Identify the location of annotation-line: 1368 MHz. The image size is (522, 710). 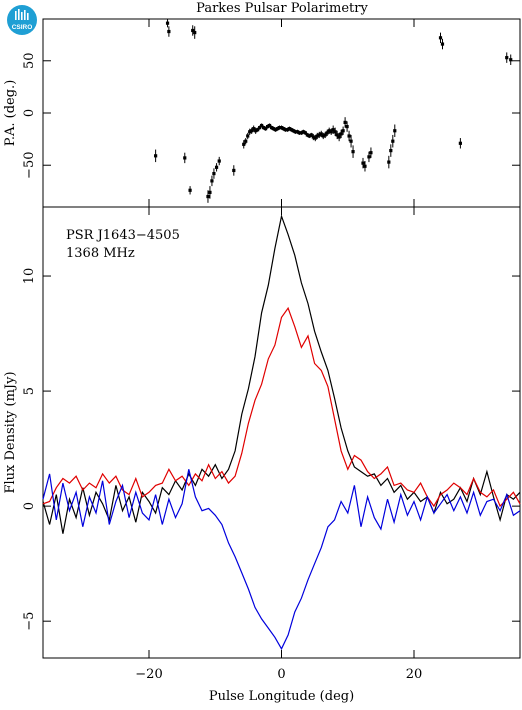
(100, 253).